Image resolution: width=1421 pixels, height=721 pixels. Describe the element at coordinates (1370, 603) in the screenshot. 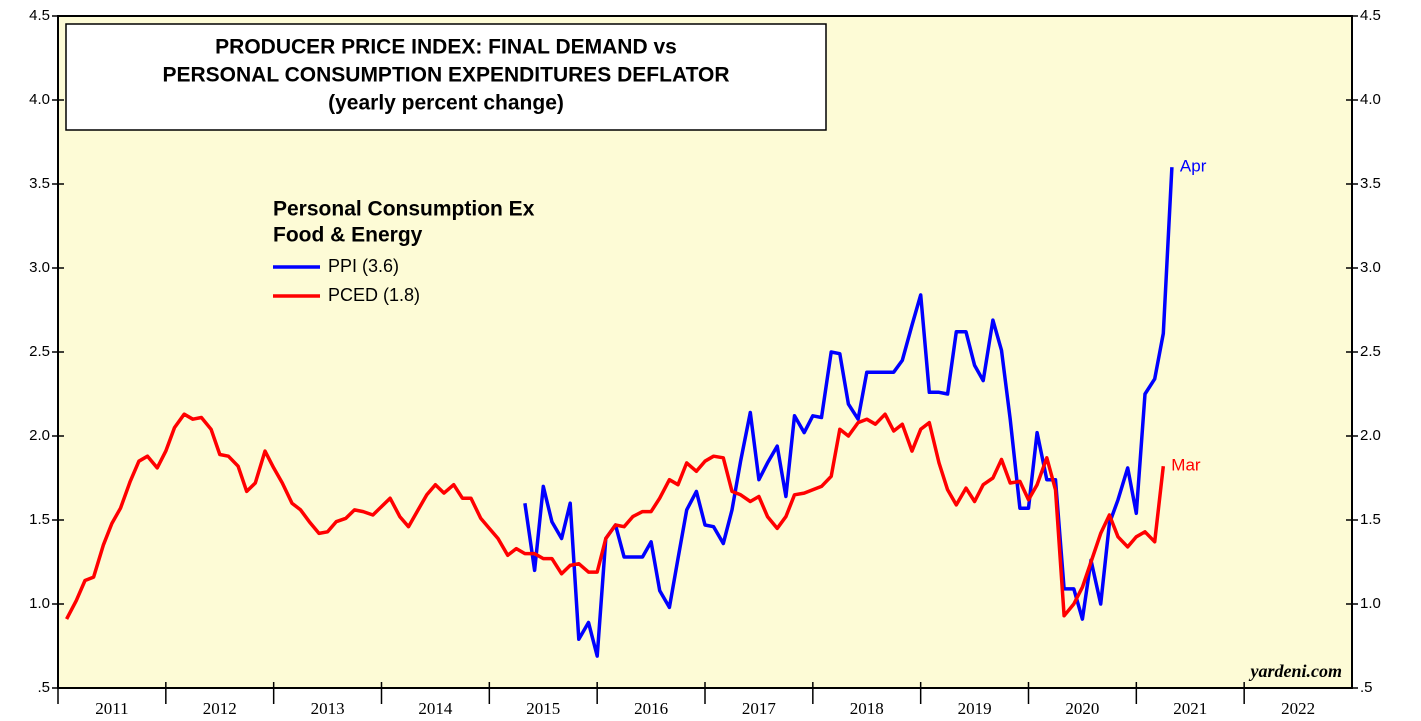

I see `y2-tick-label: 1.0` at that location.